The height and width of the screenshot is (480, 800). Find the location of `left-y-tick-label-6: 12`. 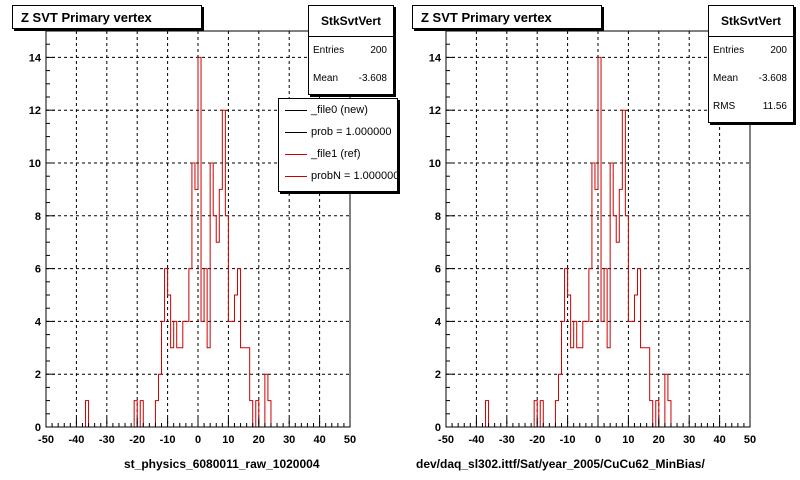

left-y-tick-label-6: 12 is located at coordinates (35, 111).